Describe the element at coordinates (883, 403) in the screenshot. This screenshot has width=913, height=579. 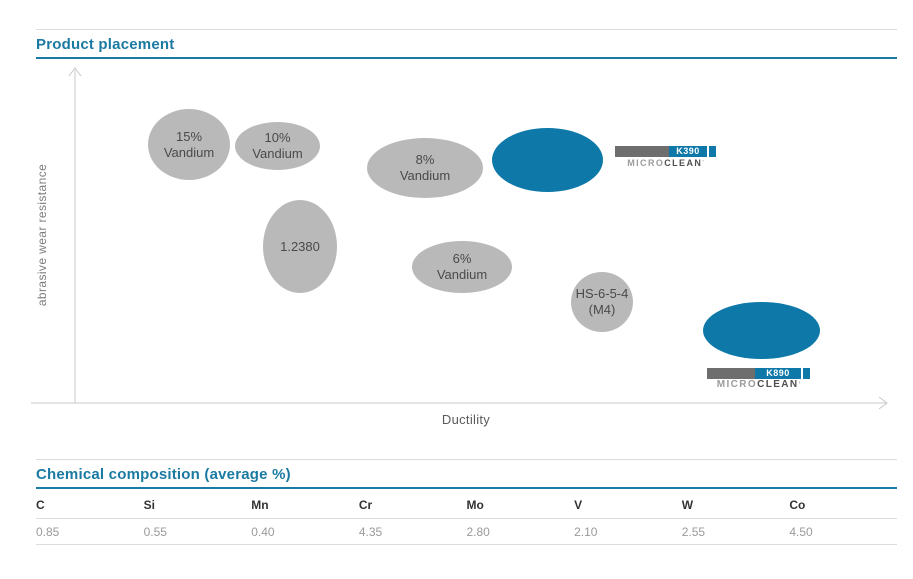
I see `x-axis-arrow-icon` at that location.